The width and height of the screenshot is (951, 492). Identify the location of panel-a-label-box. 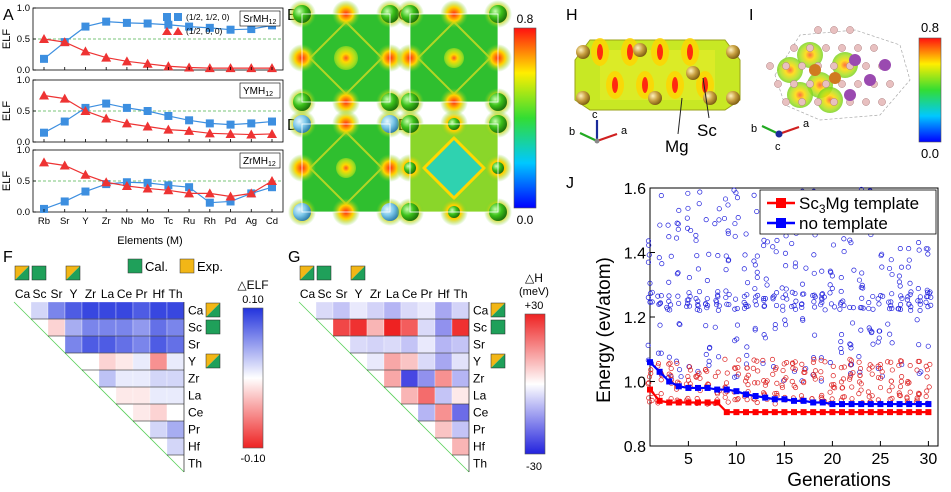
(260, 160).